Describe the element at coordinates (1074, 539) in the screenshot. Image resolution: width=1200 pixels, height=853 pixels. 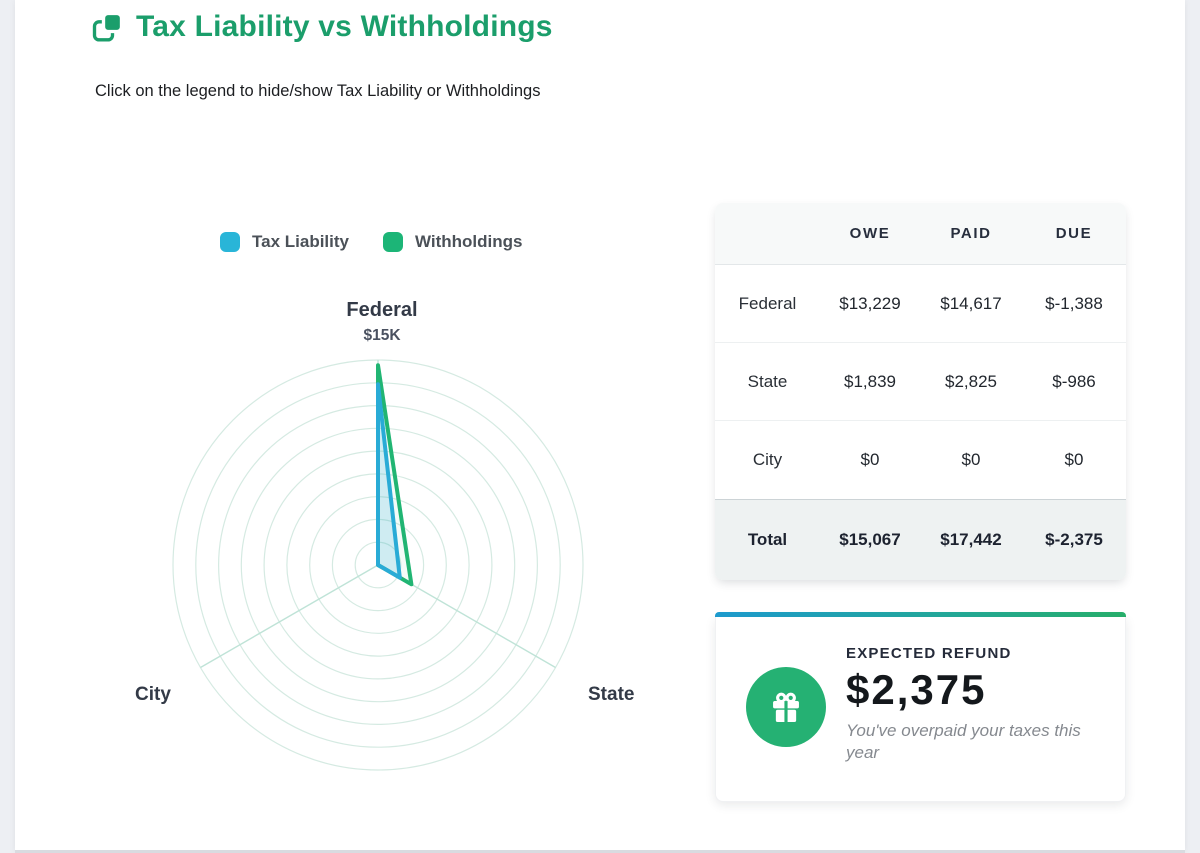
I see `cell-total-due: $-2,375` at that location.